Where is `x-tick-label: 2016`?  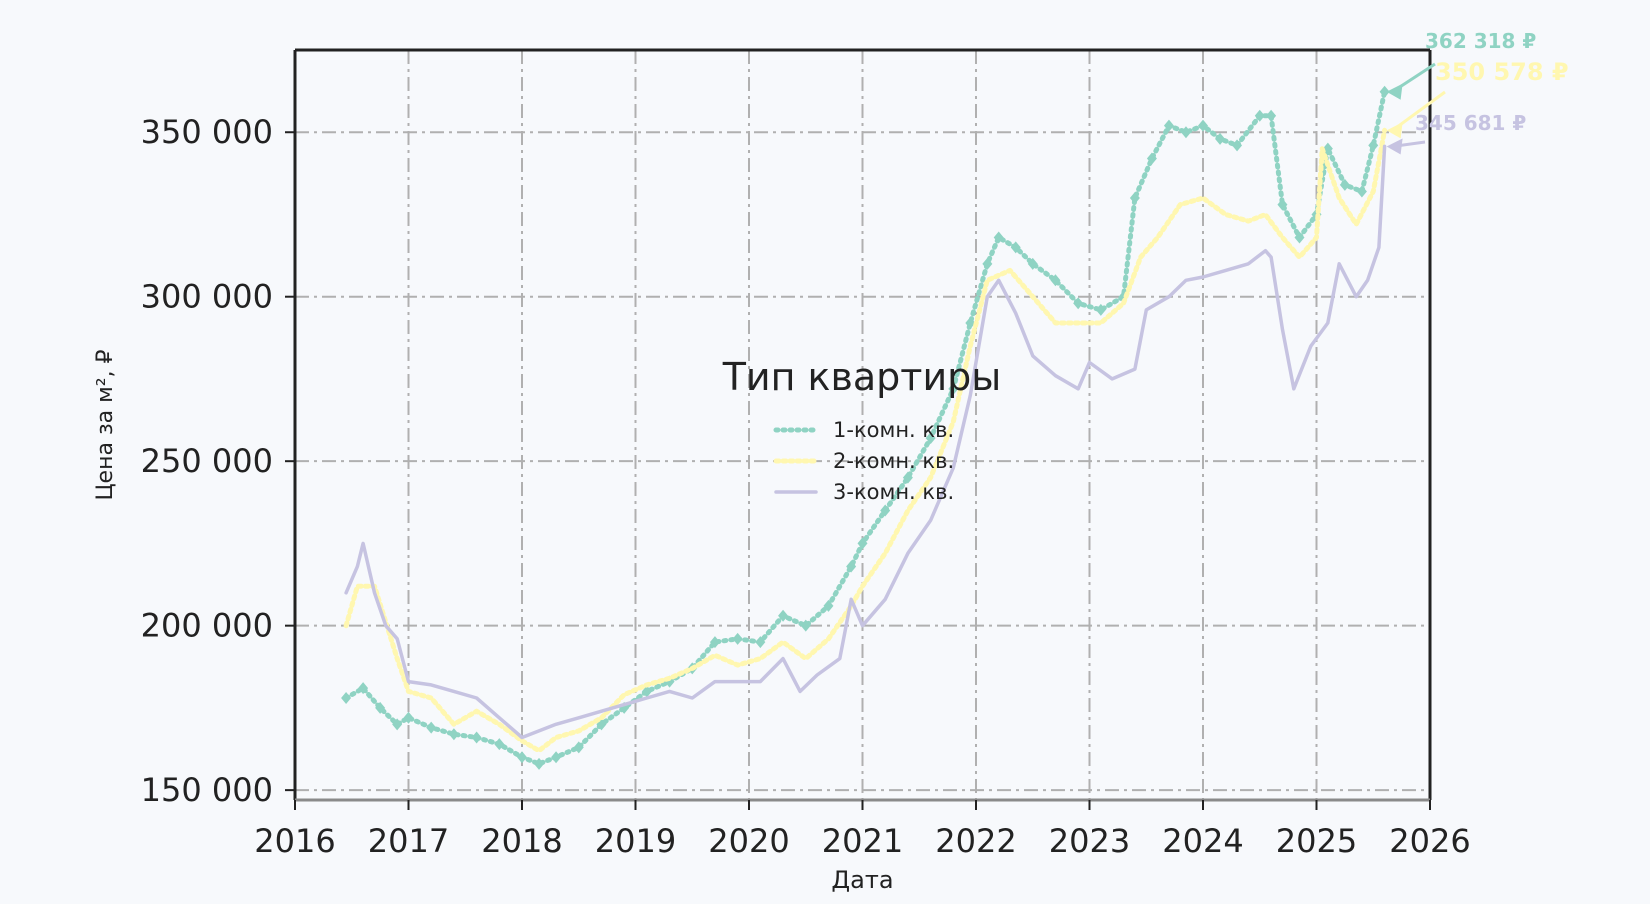
x-tick-label: 2016 is located at coordinates (294, 841).